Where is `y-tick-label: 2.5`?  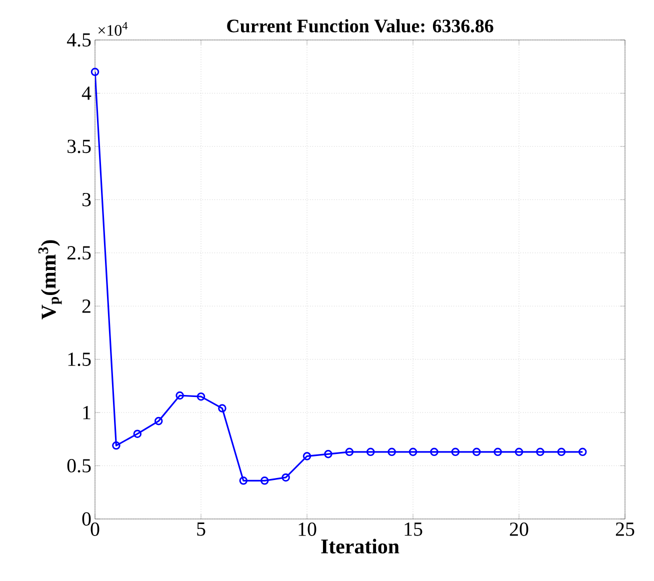 y-tick-label: 2.5 is located at coordinates (79, 253).